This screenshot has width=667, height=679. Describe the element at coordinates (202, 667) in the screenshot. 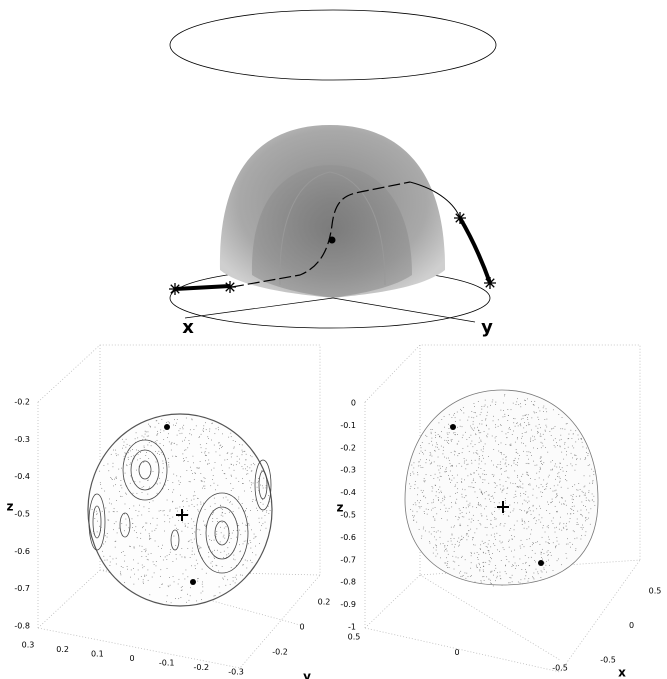

I see `tick-label: -0.2` at that location.